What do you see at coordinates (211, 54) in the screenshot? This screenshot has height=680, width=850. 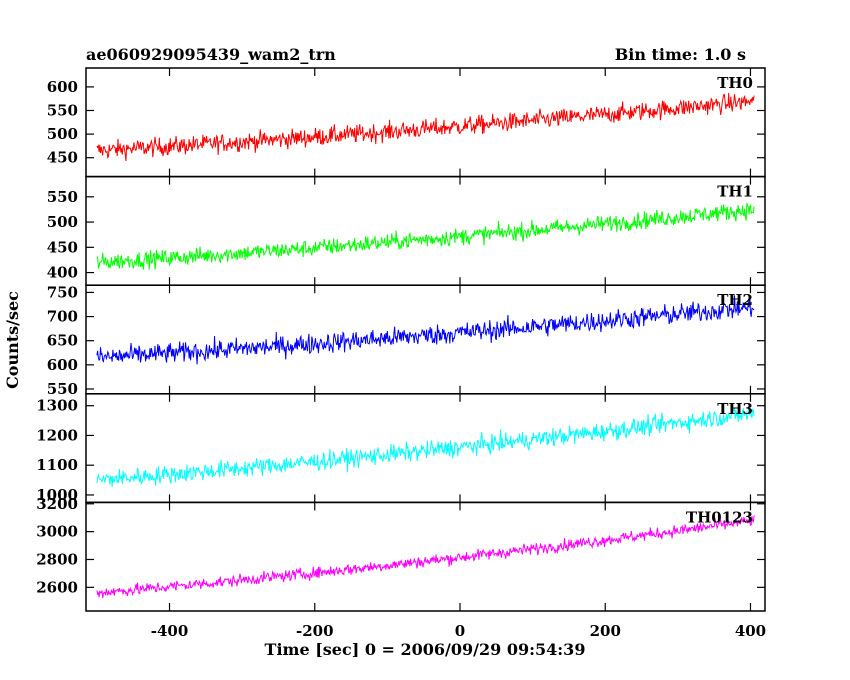 I see `chart-title: ae060929095439_wam2_trn` at bounding box center [211, 54].